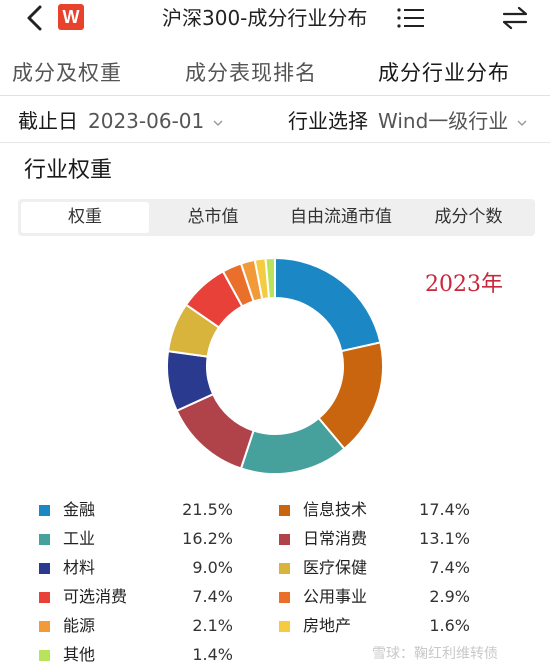 The height and width of the screenshot is (672, 550). Describe the element at coordinates (146, 121) in the screenshot. I see `date-filter-value: 2023-06-01` at that location.